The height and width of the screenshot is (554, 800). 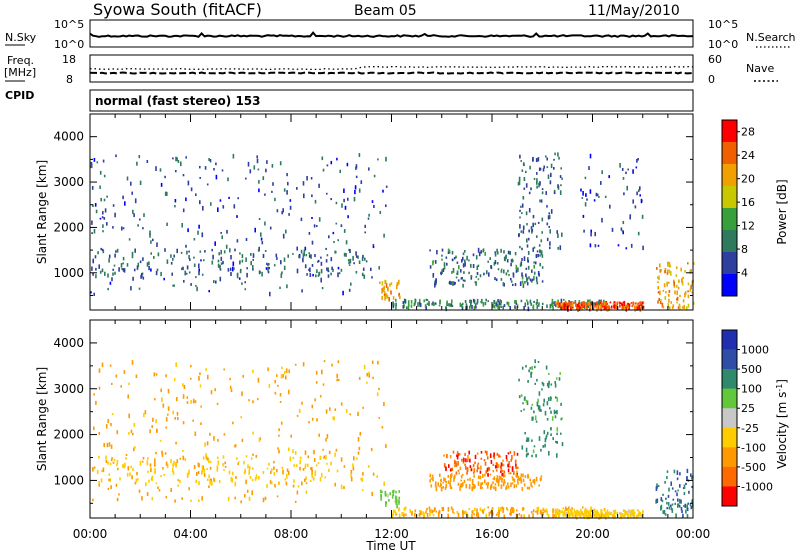 I want to click on colorbar-tick-label: 4, so click(x=744, y=273).